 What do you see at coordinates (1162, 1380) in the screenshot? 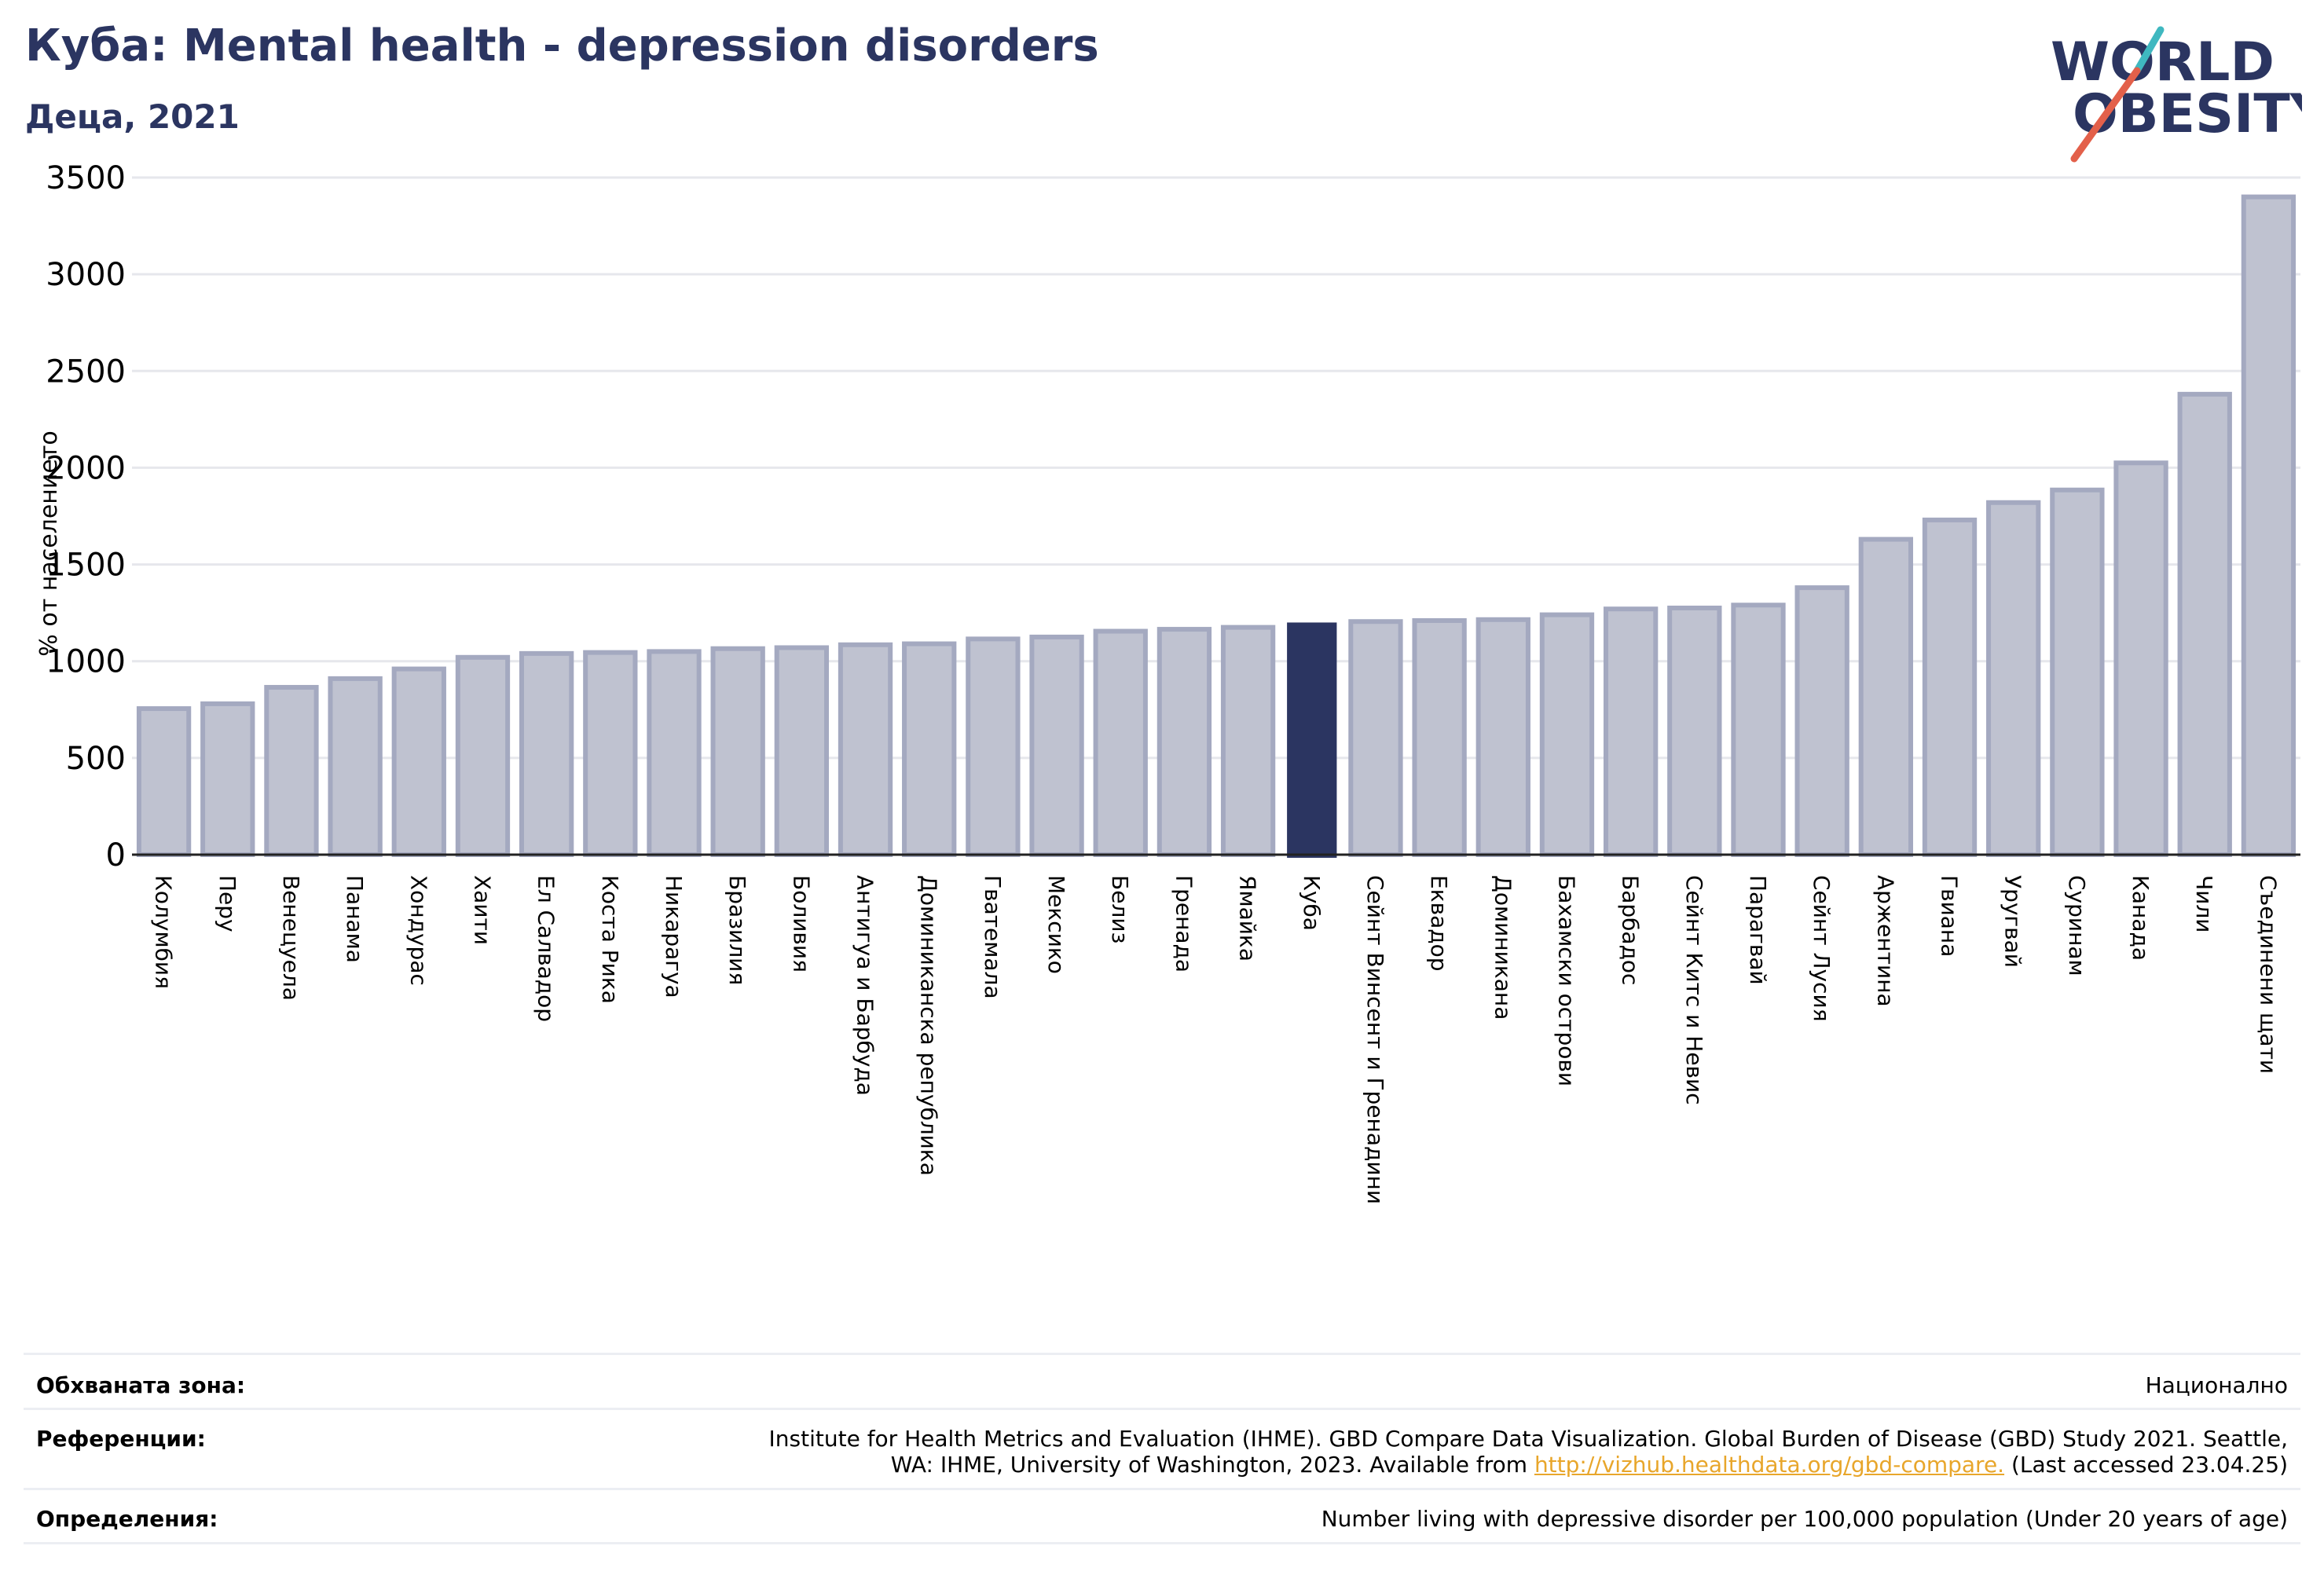
I see `footer-row-coverage: Обхваната зона: Национално` at bounding box center [1162, 1380].